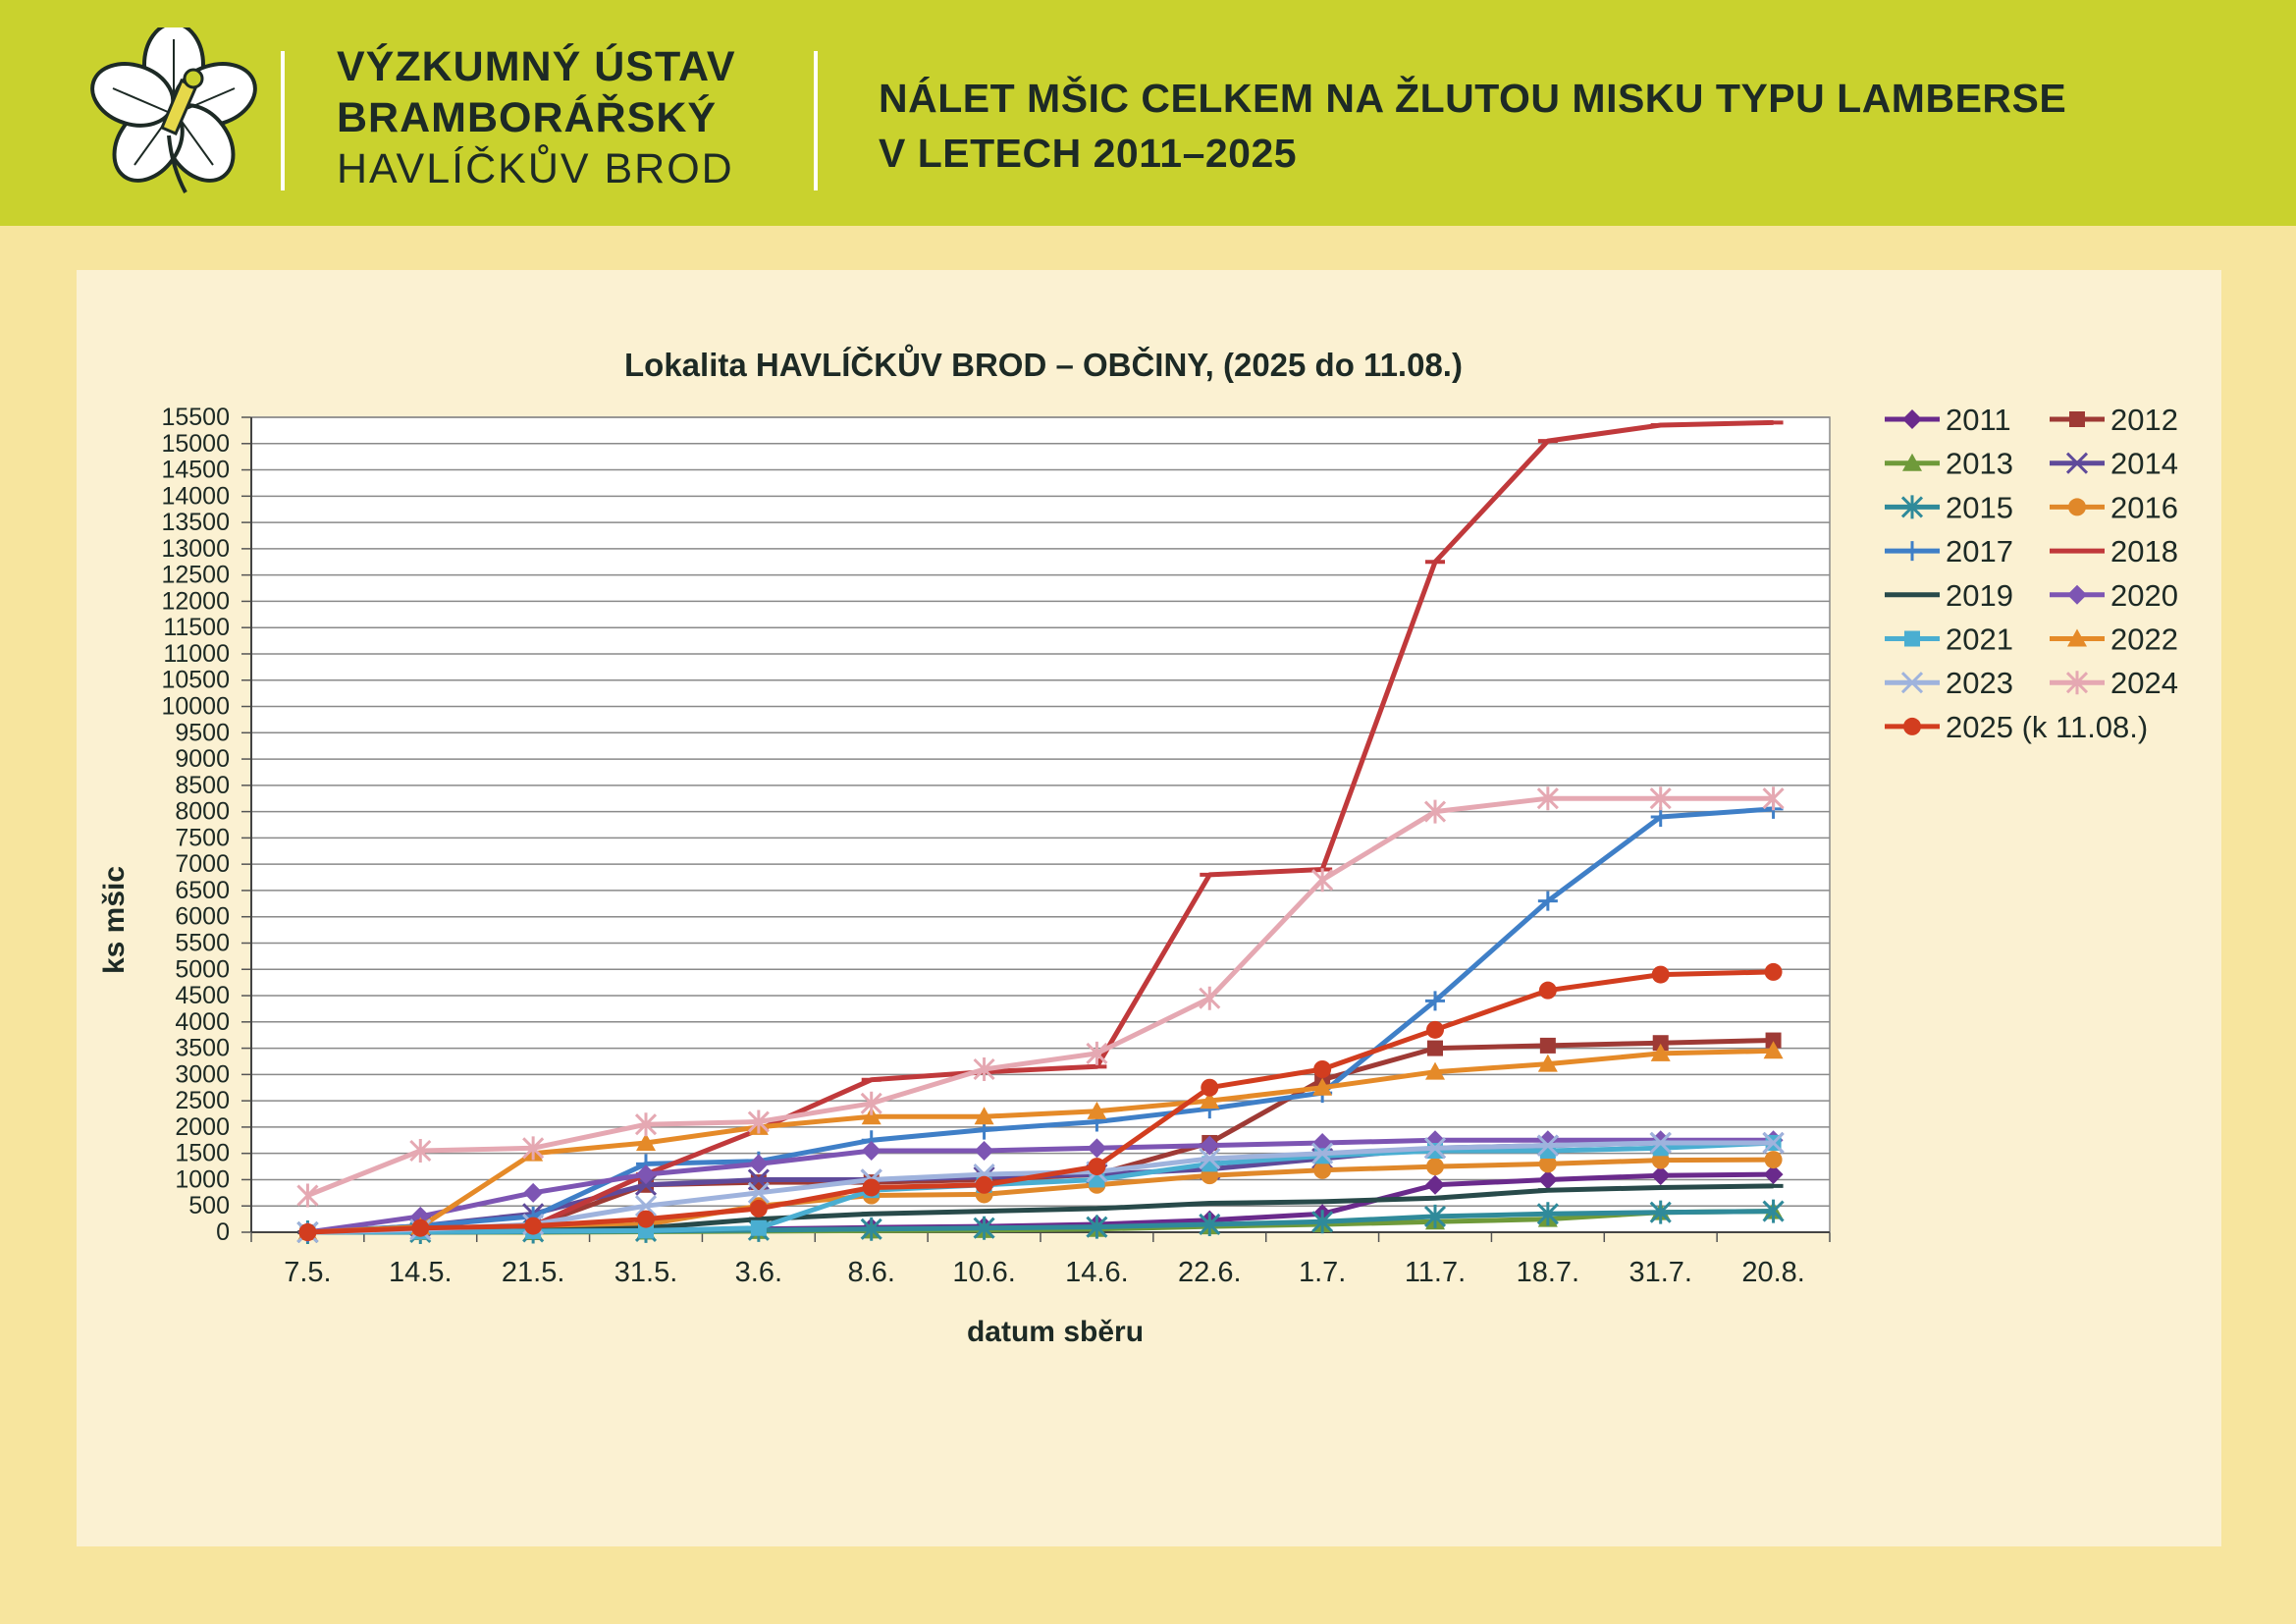  What do you see at coordinates (1978, 420) in the screenshot?
I see `legend-label: 2011` at bounding box center [1978, 420].